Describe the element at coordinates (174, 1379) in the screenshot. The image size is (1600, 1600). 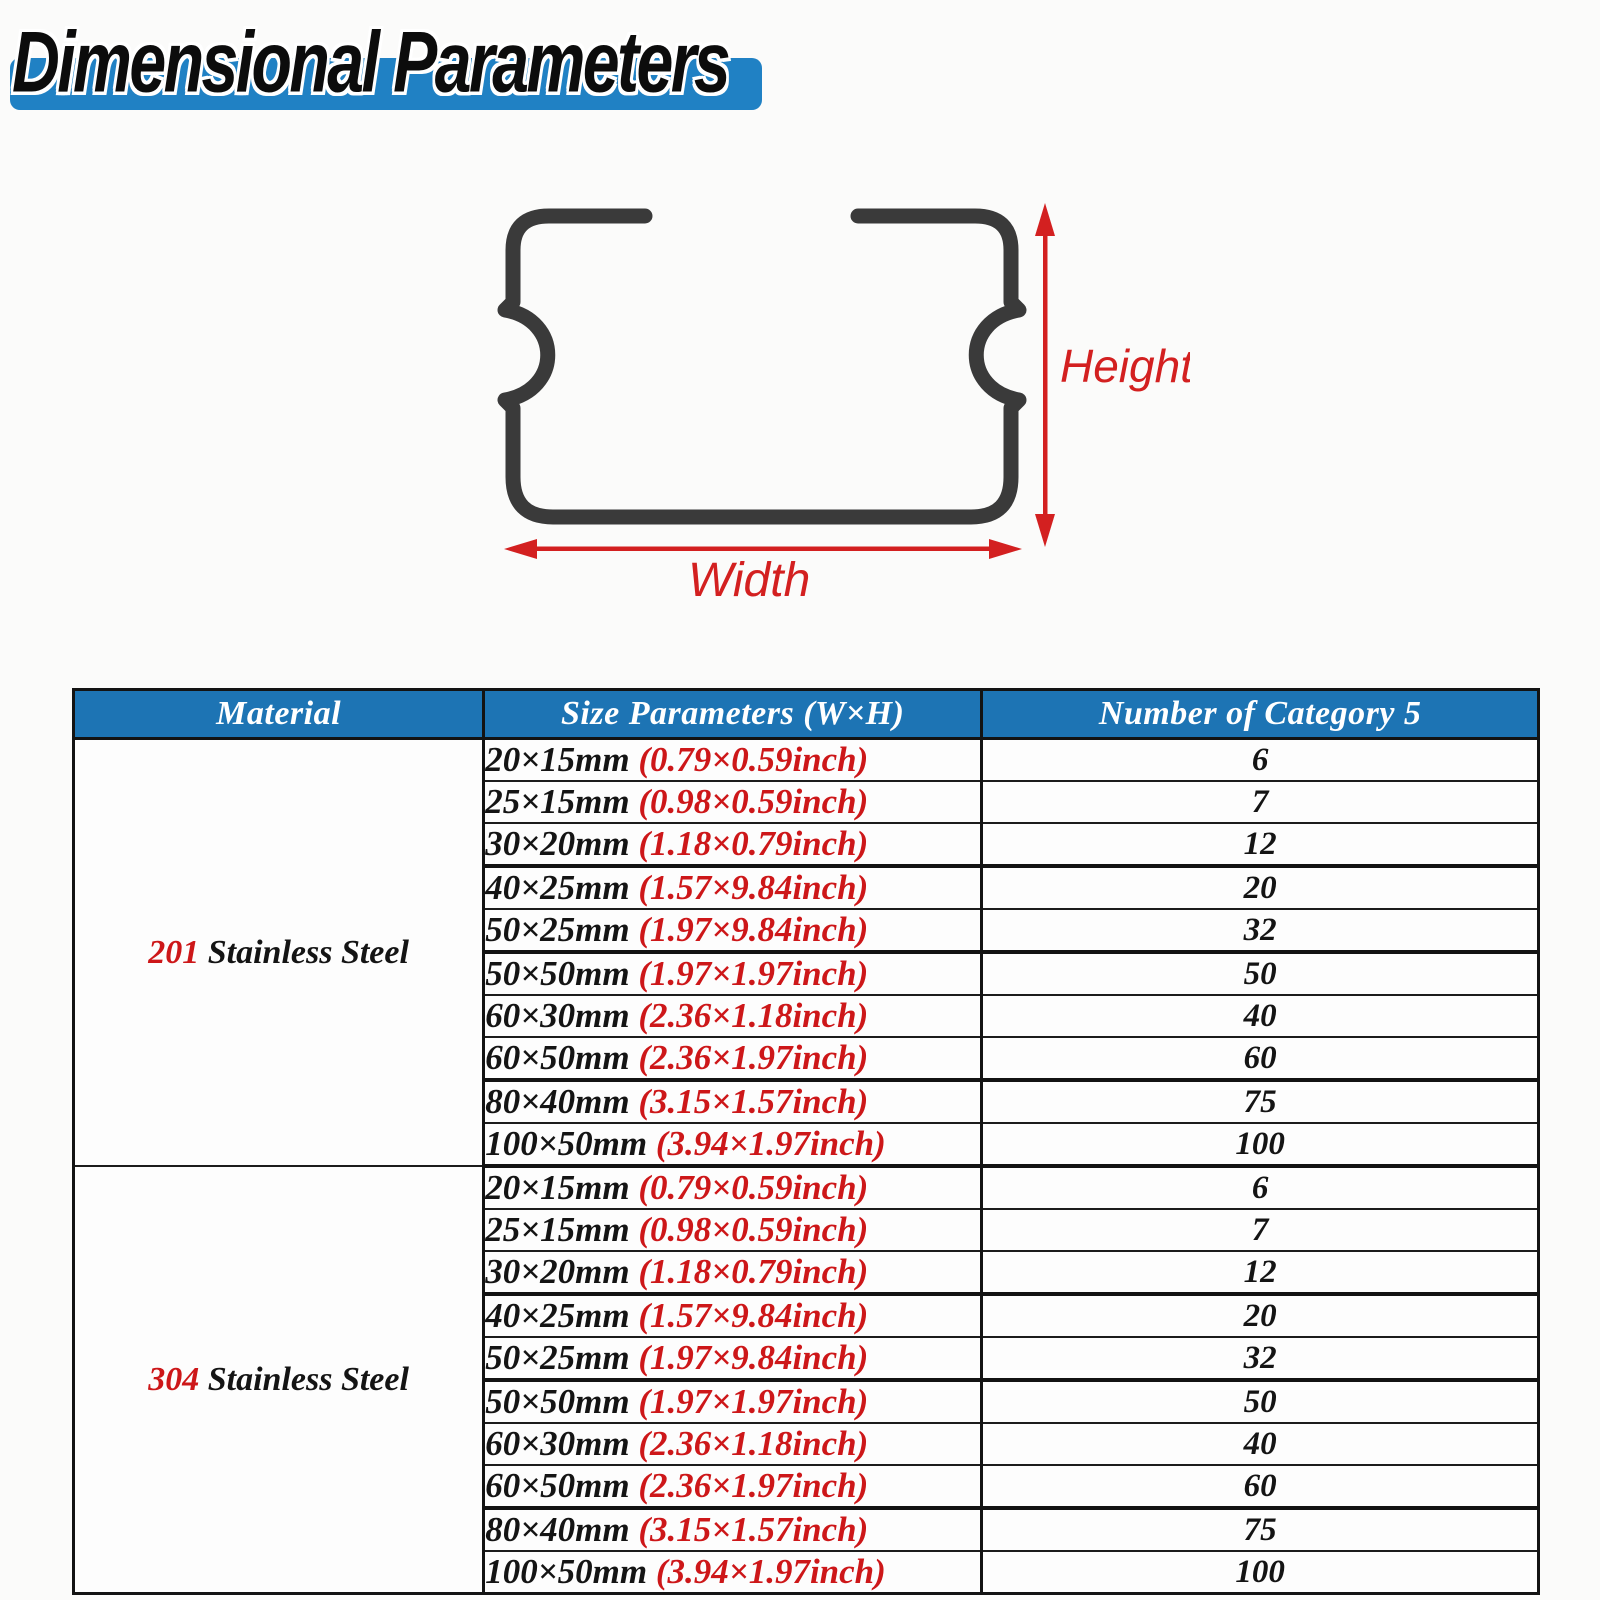
I see `material-number: 304` at that location.